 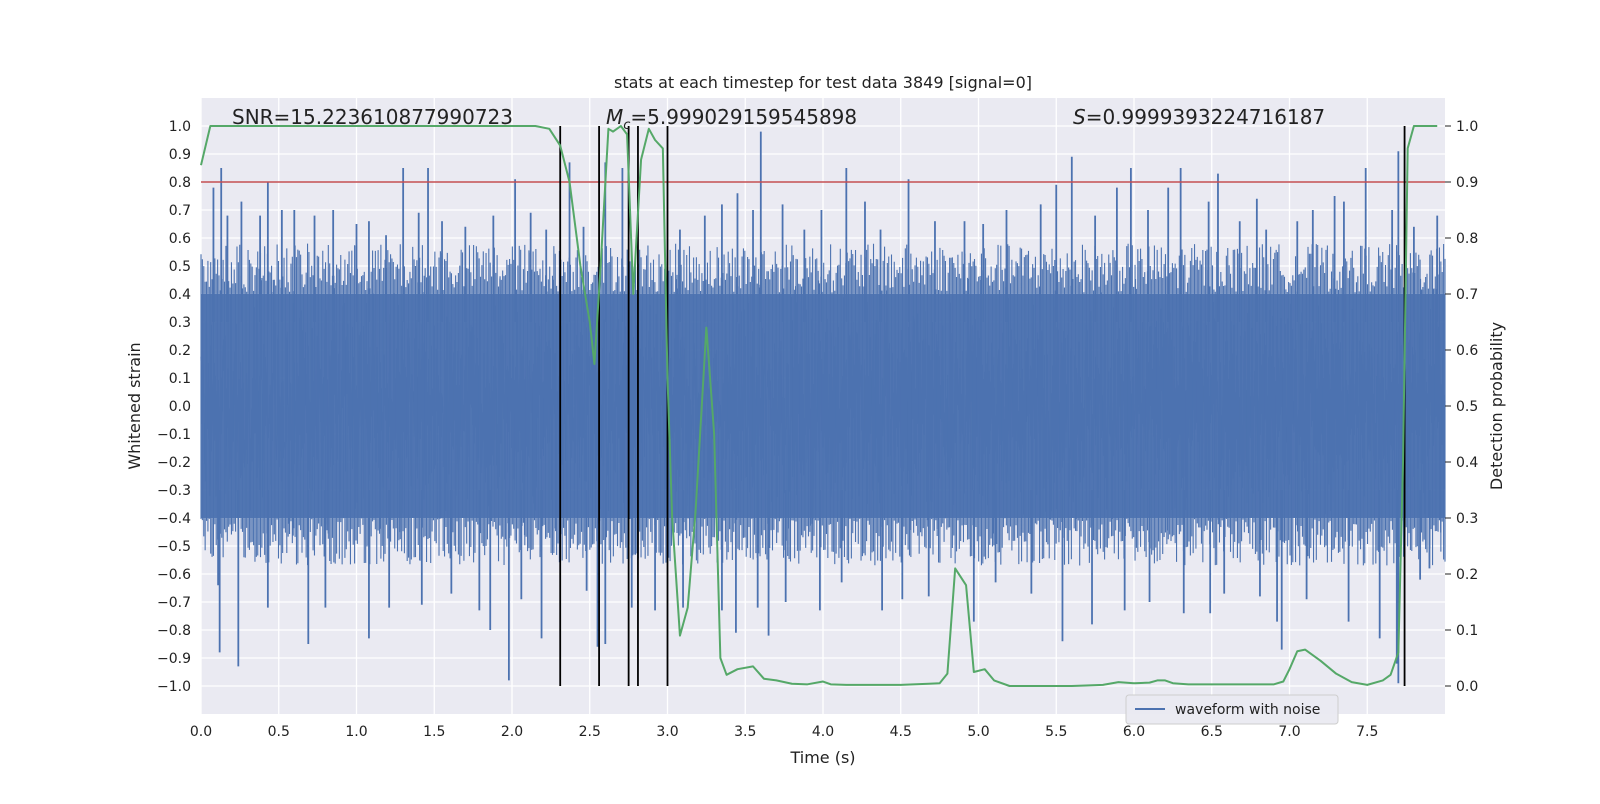 I want to click on y-tick-label: 0.0, so click(x=180, y=407).